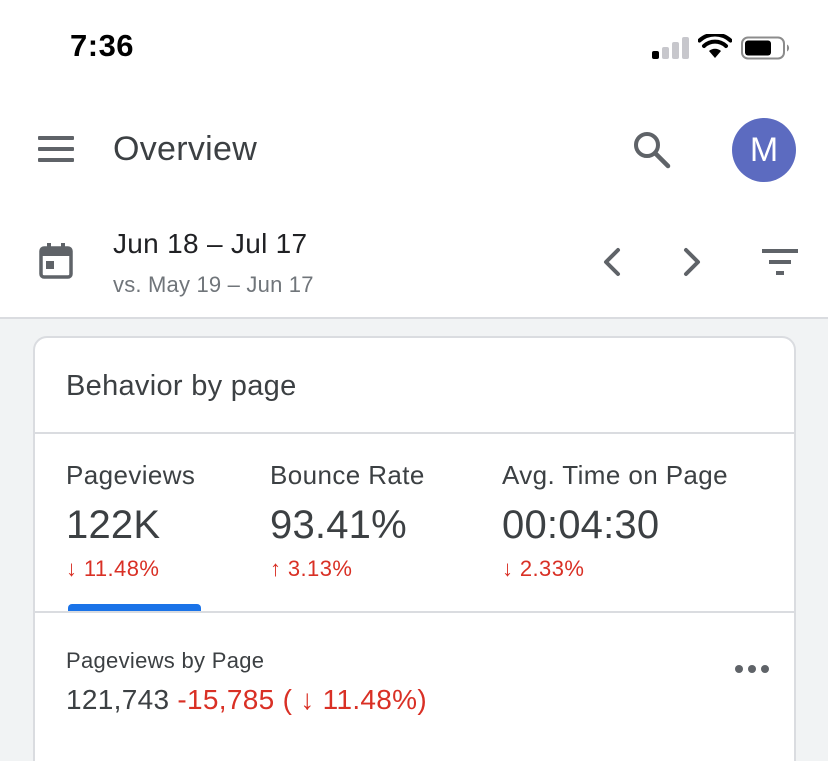 Image resolution: width=828 pixels, height=761 pixels. I want to click on chevron-left-icon, so click(612, 262).